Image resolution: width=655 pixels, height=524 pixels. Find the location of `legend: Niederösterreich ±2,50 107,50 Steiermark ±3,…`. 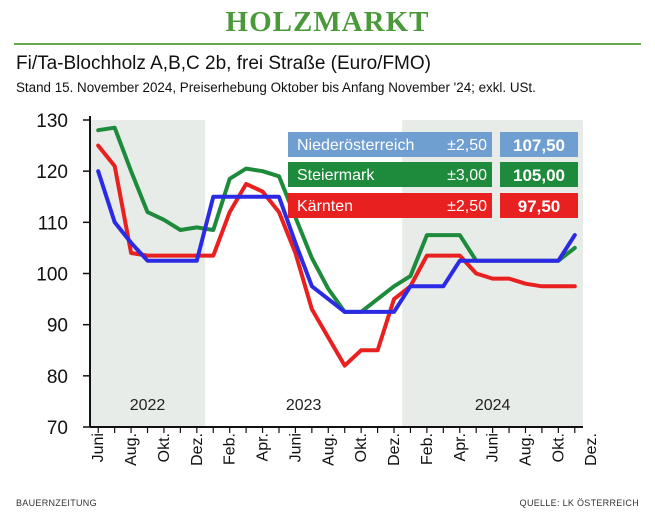

legend: Niederösterreich ±2,50 107,50 Steiermark ±3,… is located at coordinates (433, 175).